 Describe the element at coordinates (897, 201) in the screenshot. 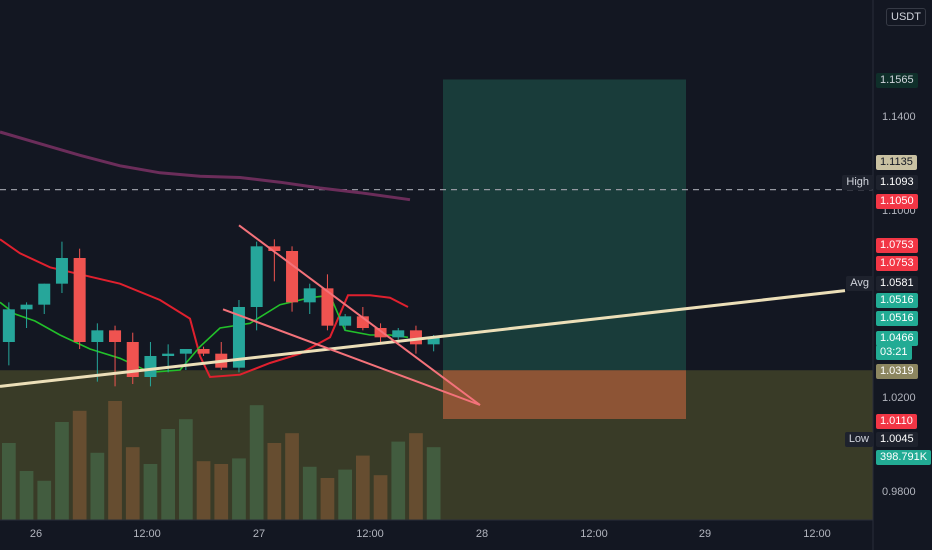

I see `price-tag: 1.1050` at that location.